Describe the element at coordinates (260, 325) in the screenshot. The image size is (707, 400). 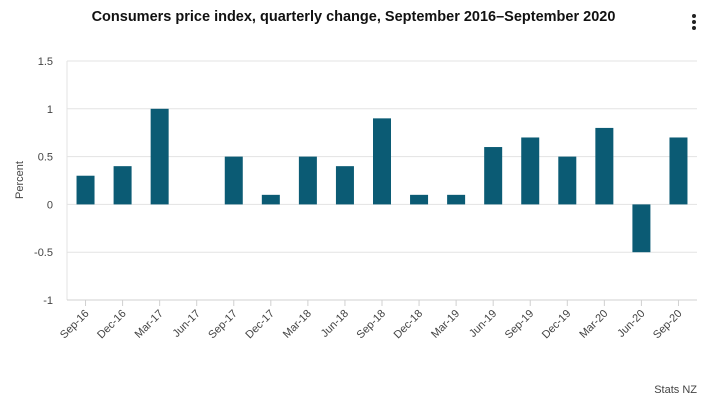
I see `x-tick-label: Dec-17` at that location.